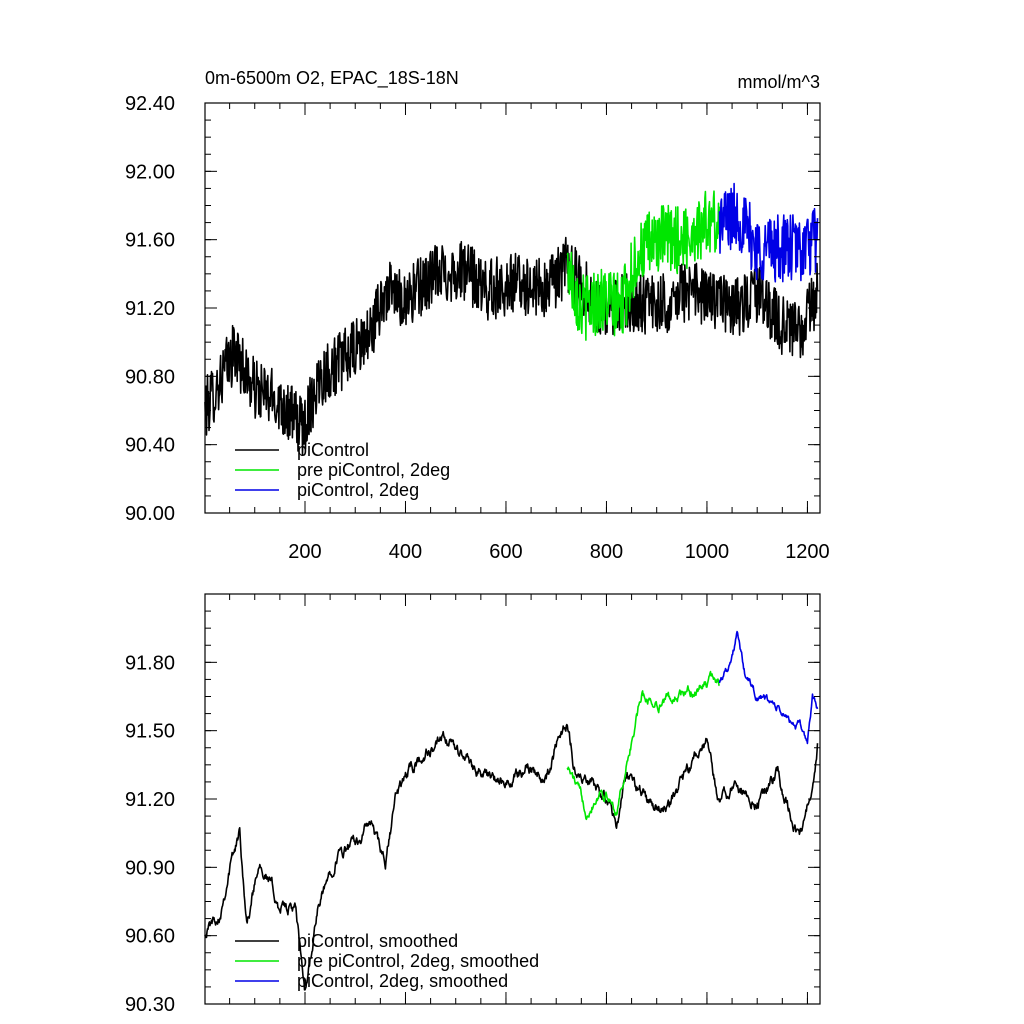 The height and width of the screenshot is (1024, 1024). I want to click on legend-label: pre piControl, 2deg, smoothed, so click(418, 961).